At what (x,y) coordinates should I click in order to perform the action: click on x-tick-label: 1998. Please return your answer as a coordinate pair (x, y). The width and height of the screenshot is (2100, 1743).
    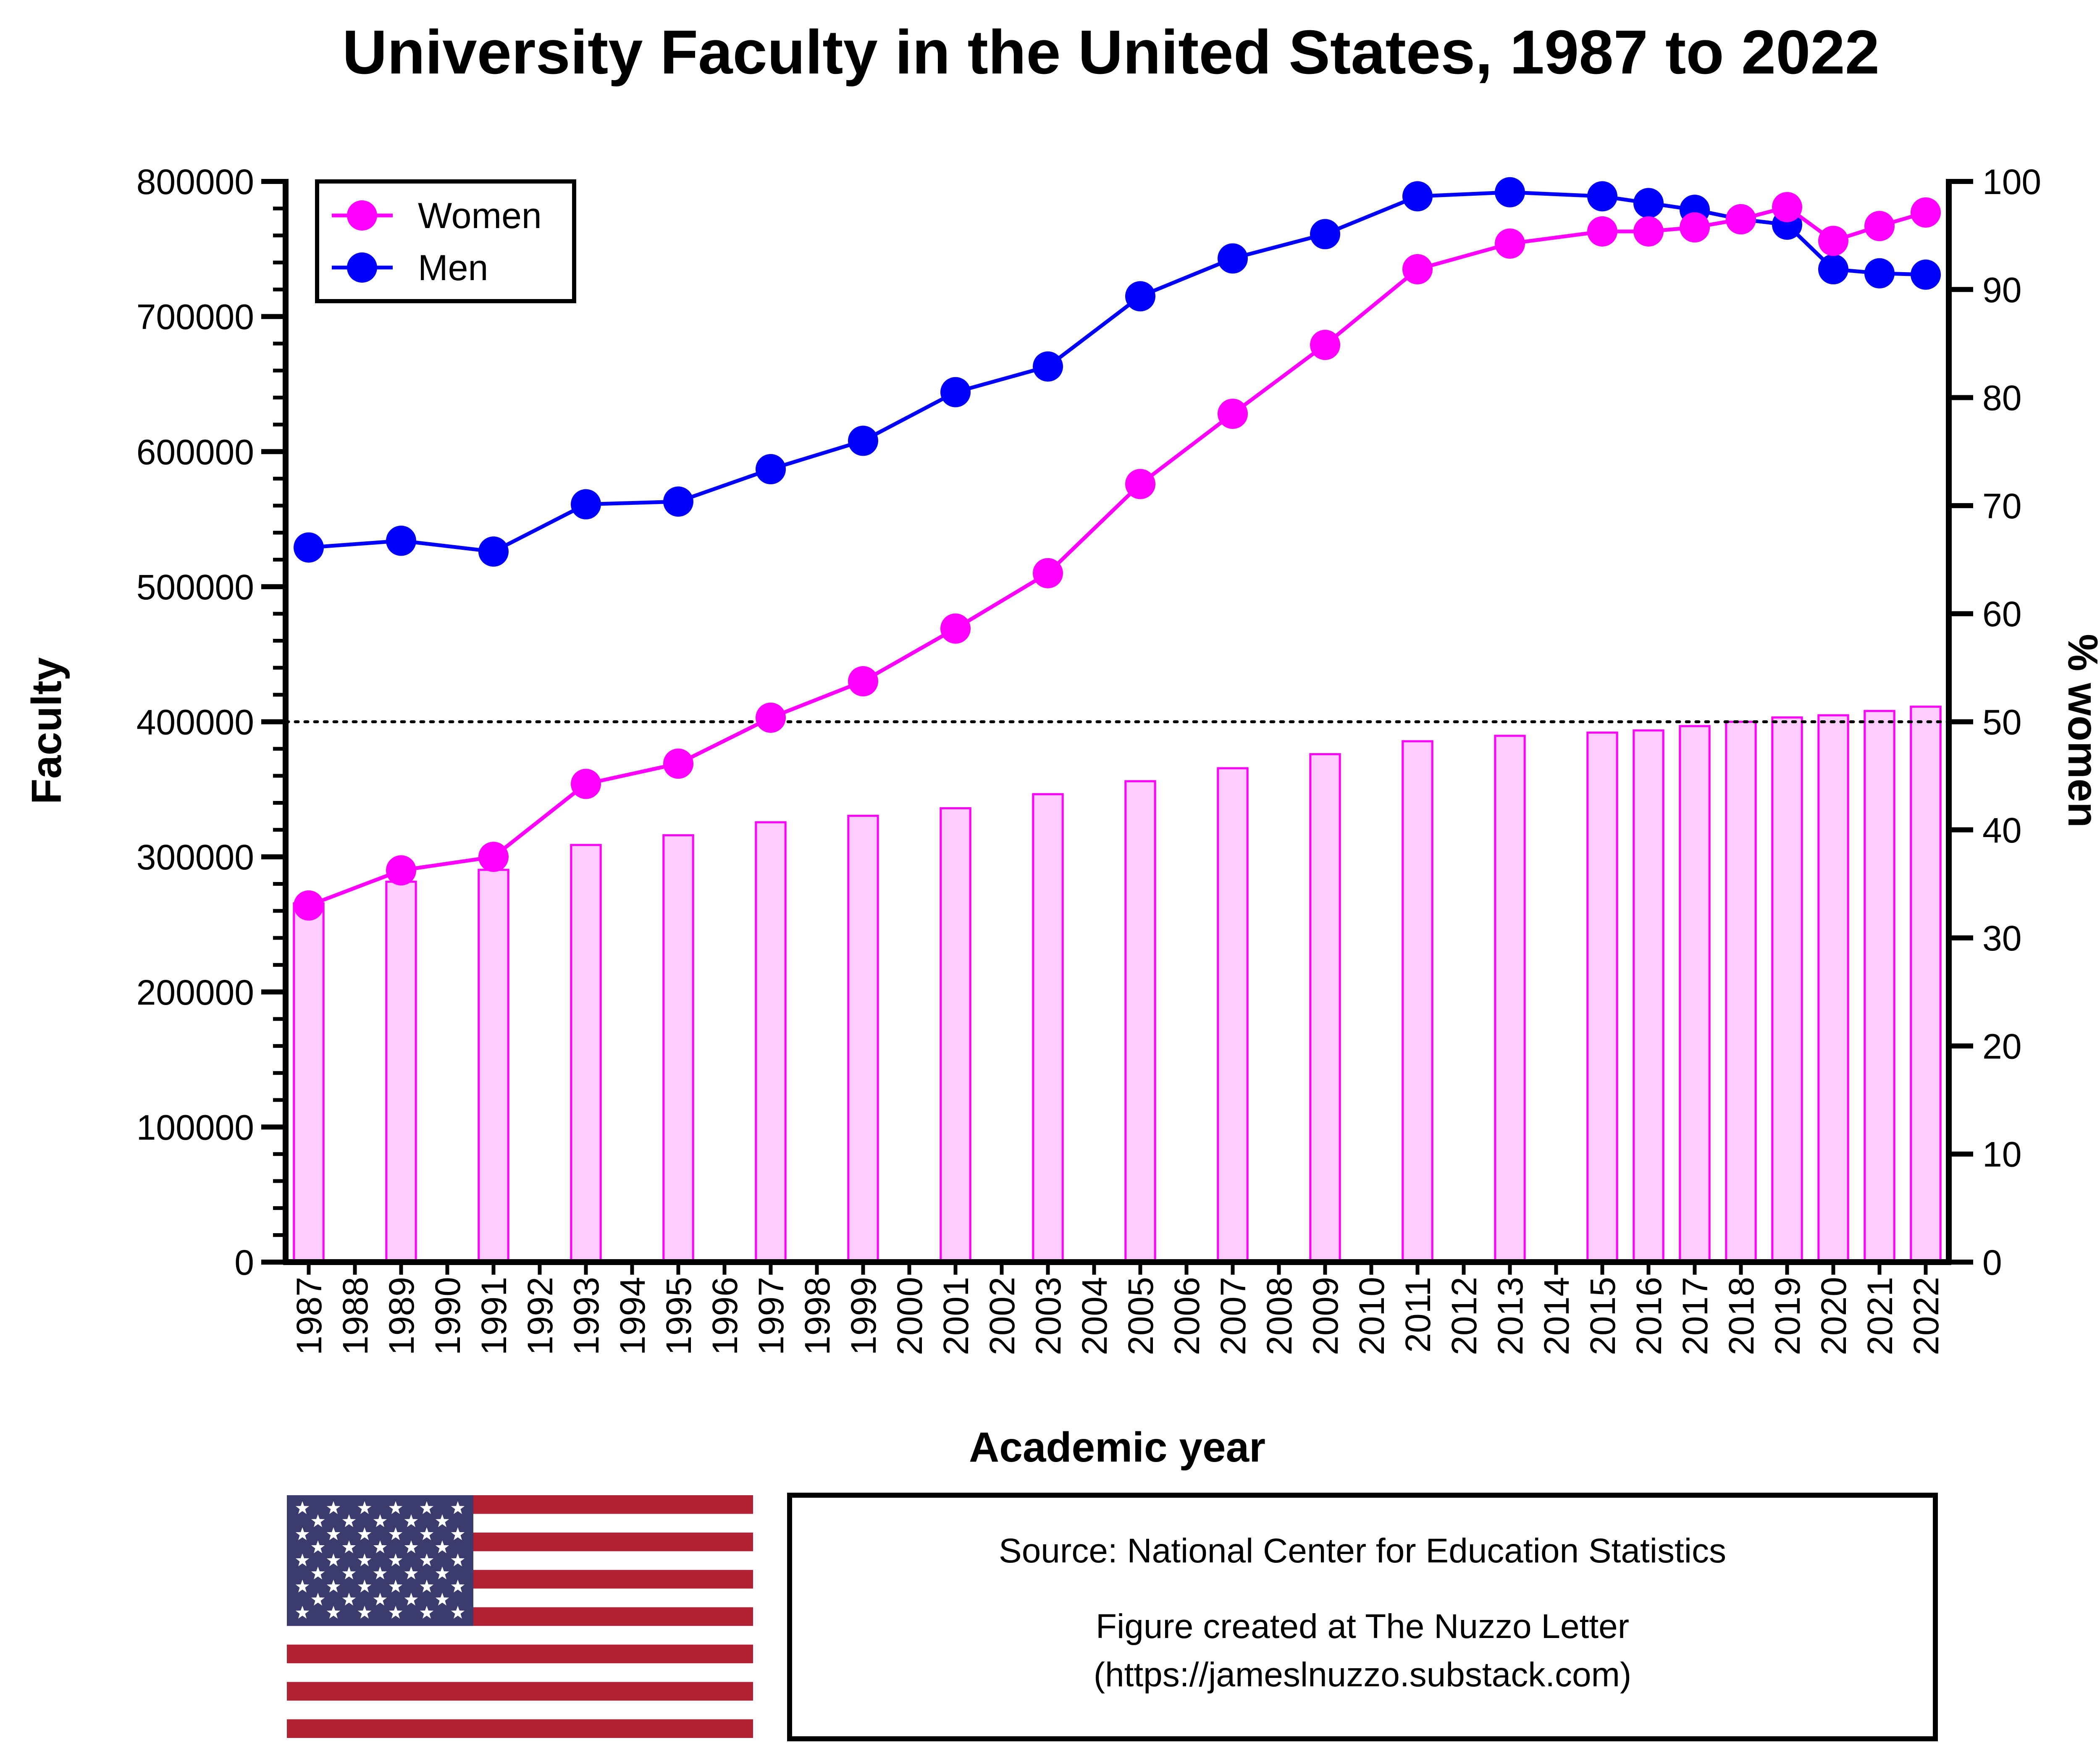
    Looking at the image, I should click on (817, 1316).